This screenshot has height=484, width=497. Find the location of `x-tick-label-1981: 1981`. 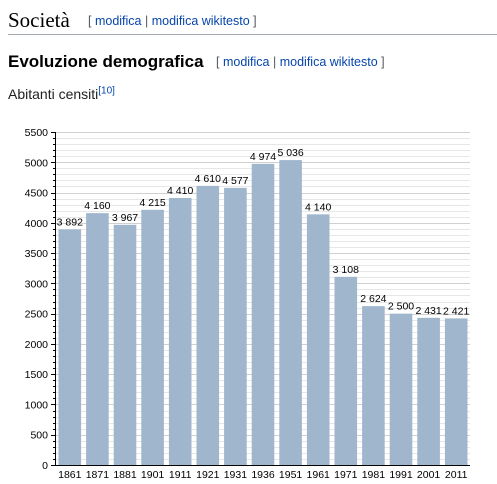

x-tick-label-1981: 1981 is located at coordinates (374, 475).